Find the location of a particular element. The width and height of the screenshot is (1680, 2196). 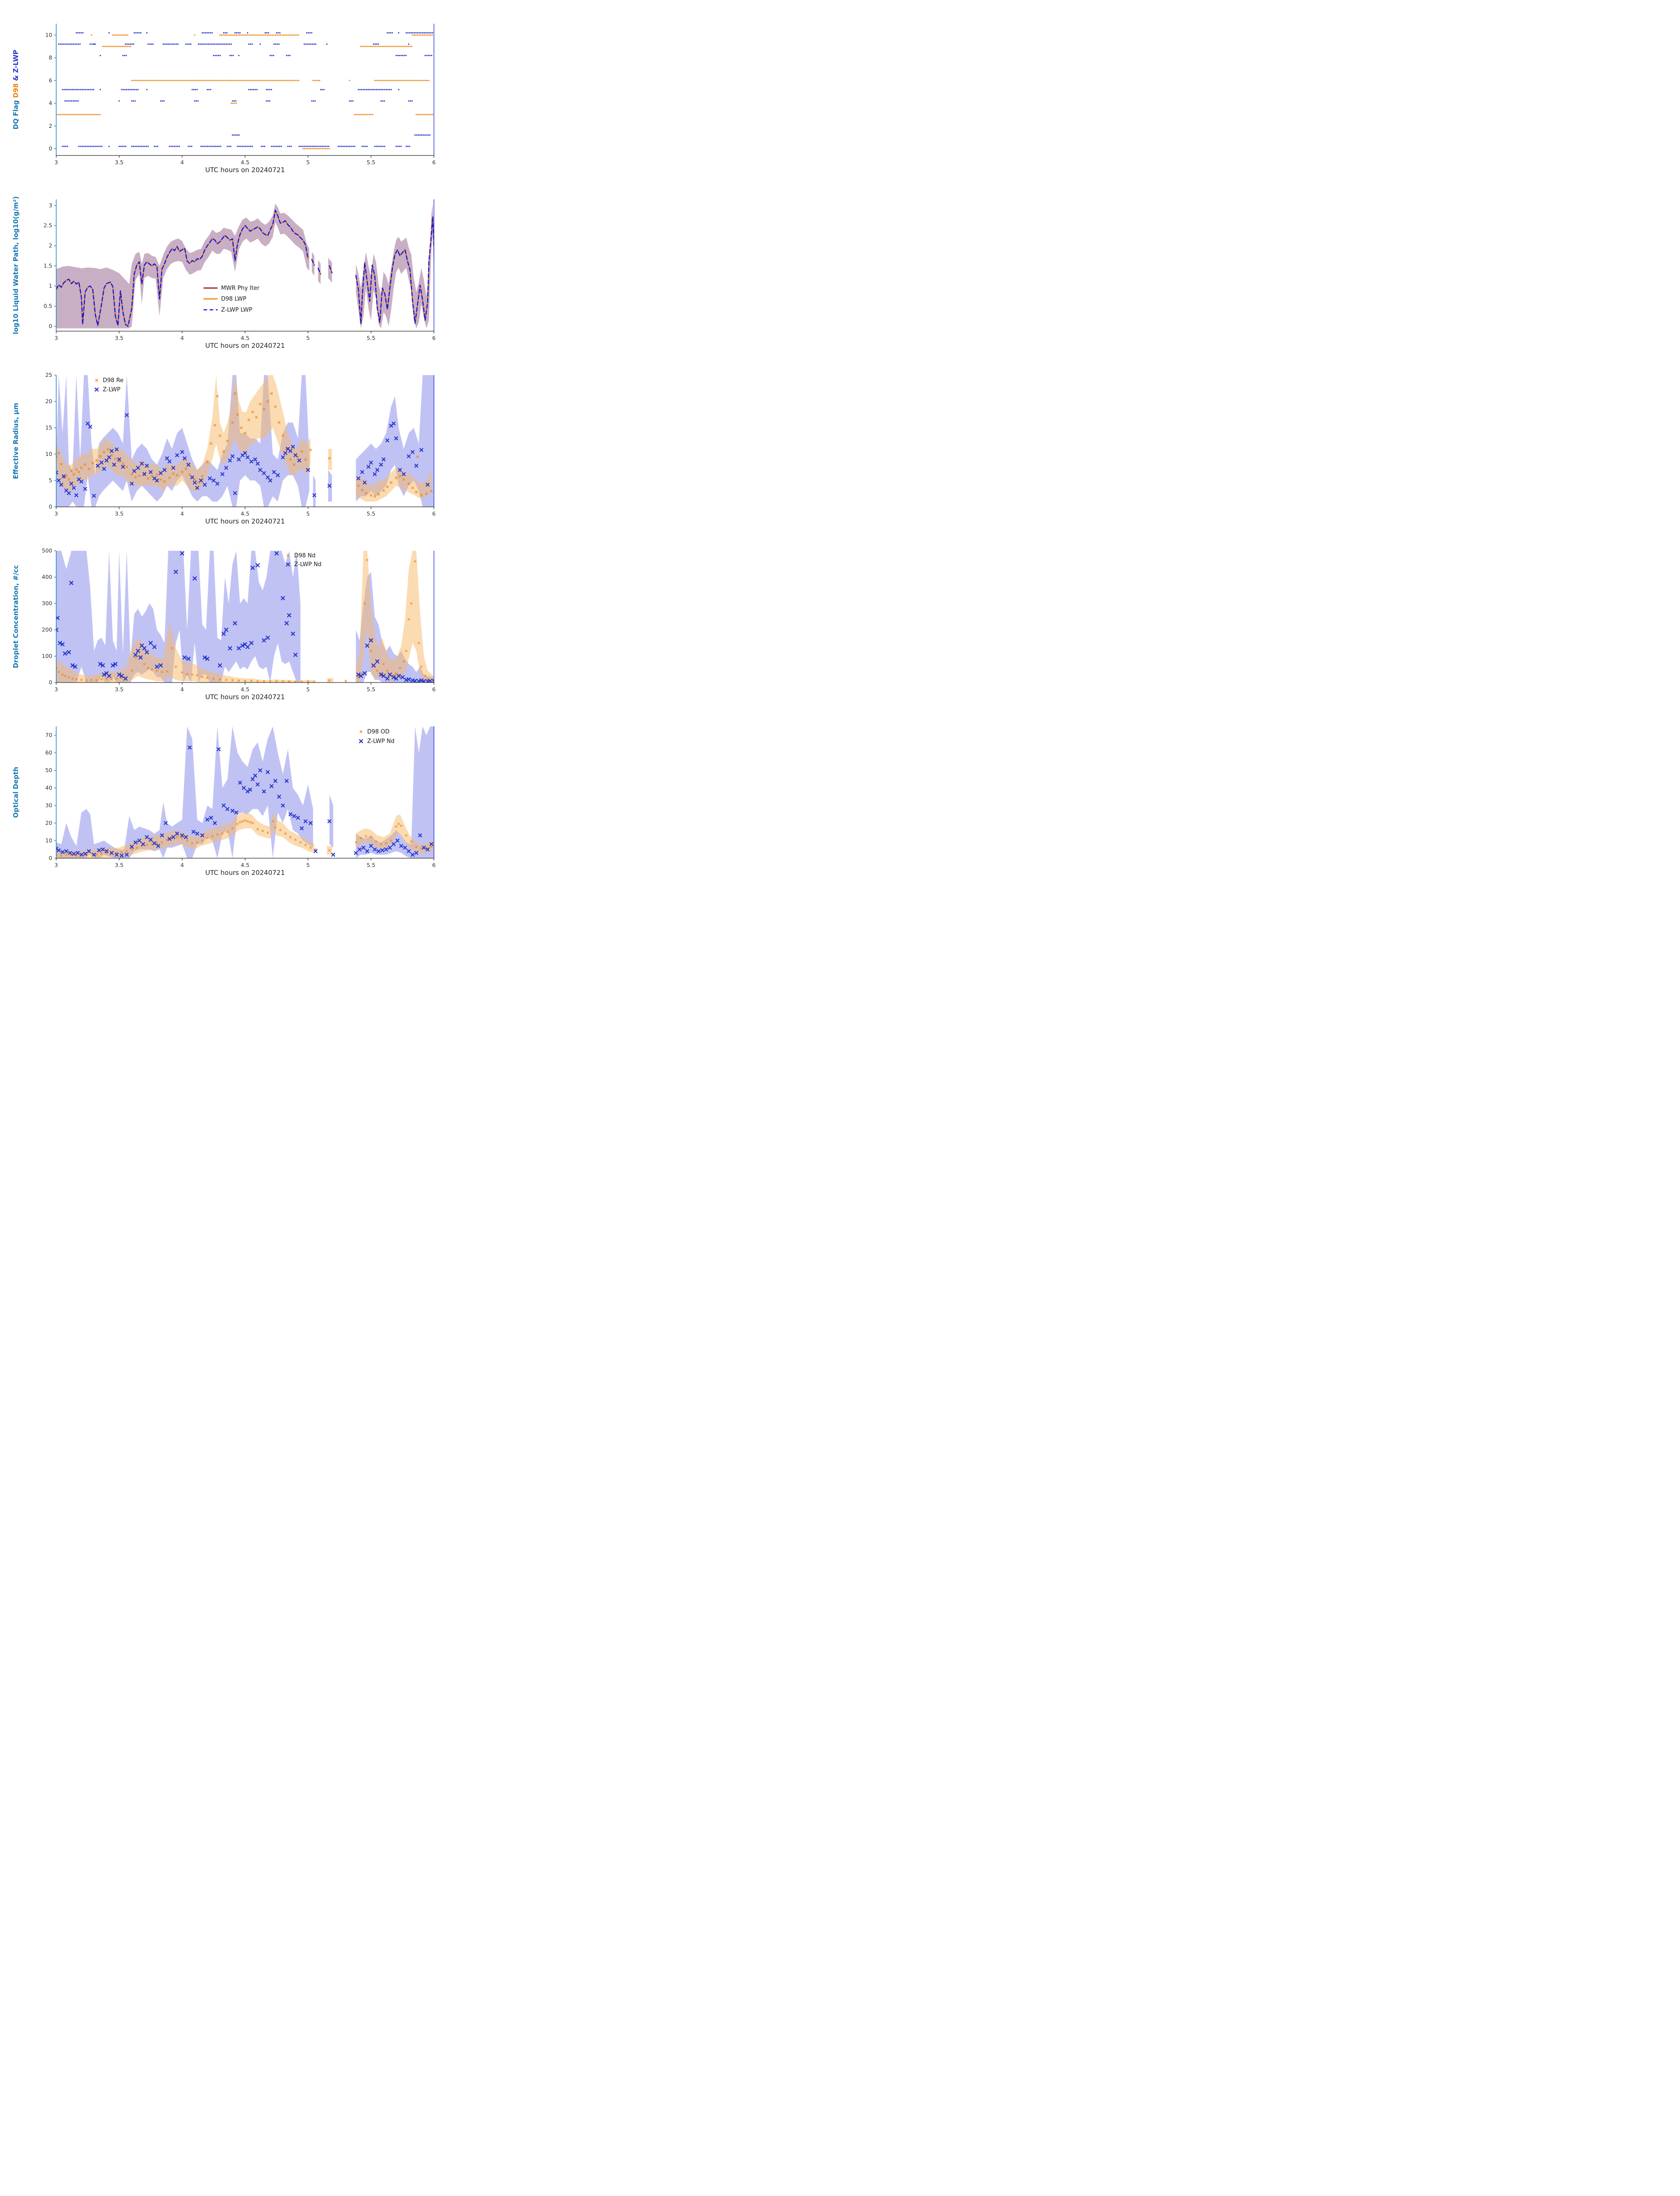

svg-text: D98 Re is located at coordinates (113, 380).